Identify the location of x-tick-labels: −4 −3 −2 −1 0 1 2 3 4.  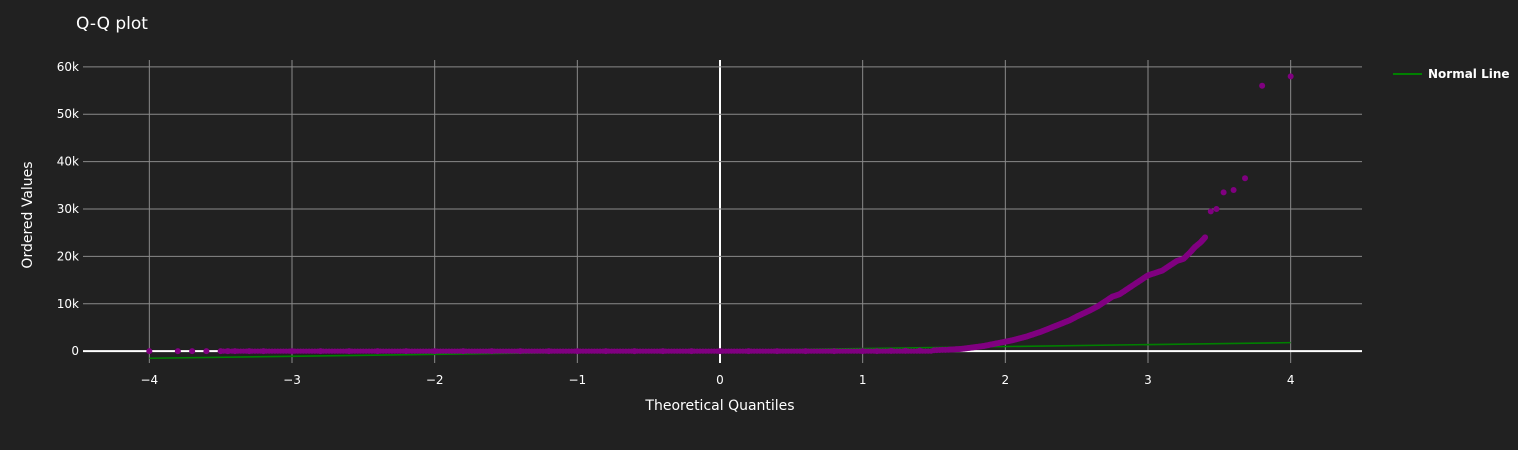
(717, 380).